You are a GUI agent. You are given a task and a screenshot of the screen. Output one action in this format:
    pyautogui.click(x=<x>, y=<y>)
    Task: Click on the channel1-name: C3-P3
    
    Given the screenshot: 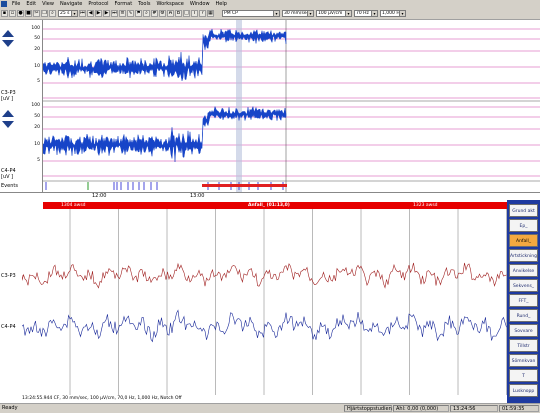 What is the action you would take?
    pyautogui.click(x=8, y=93)
    